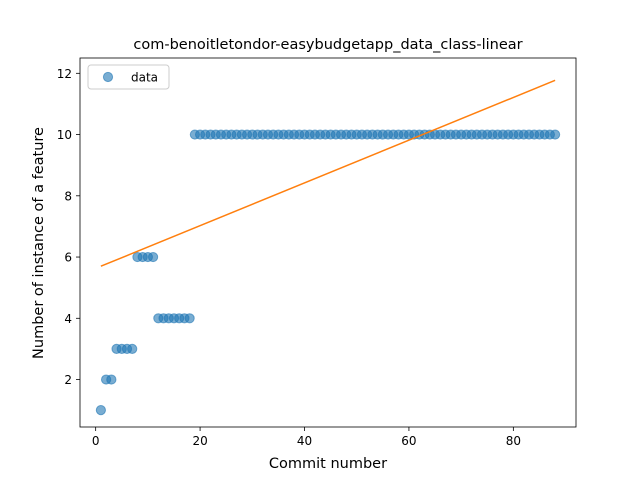  Describe the element at coordinates (64, 135) in the screenshot. I see `y-tick-label: 10` at that location.